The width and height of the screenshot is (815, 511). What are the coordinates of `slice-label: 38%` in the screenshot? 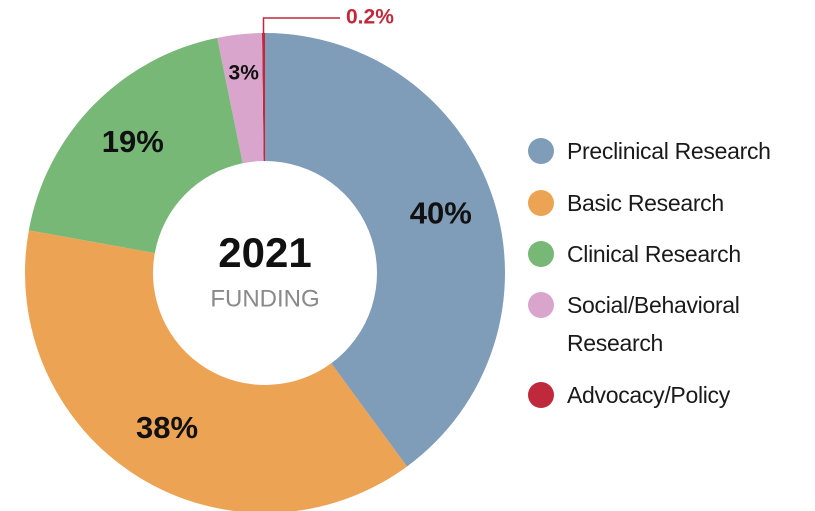 It's located at (167, 427).